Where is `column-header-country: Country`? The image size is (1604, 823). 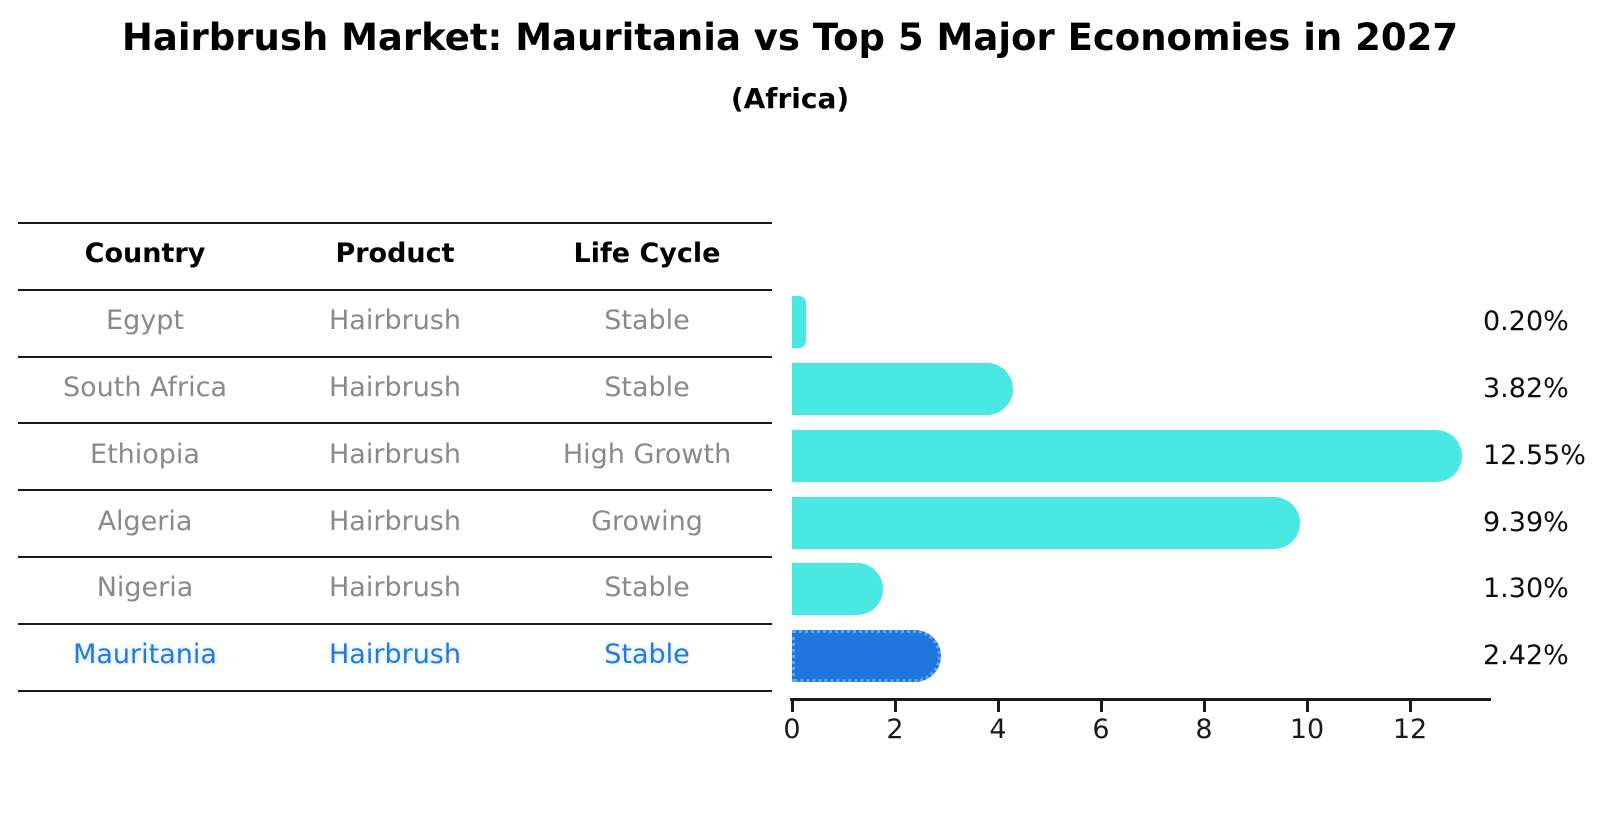 column-header-country: Country is located at coordinates (145, 253).